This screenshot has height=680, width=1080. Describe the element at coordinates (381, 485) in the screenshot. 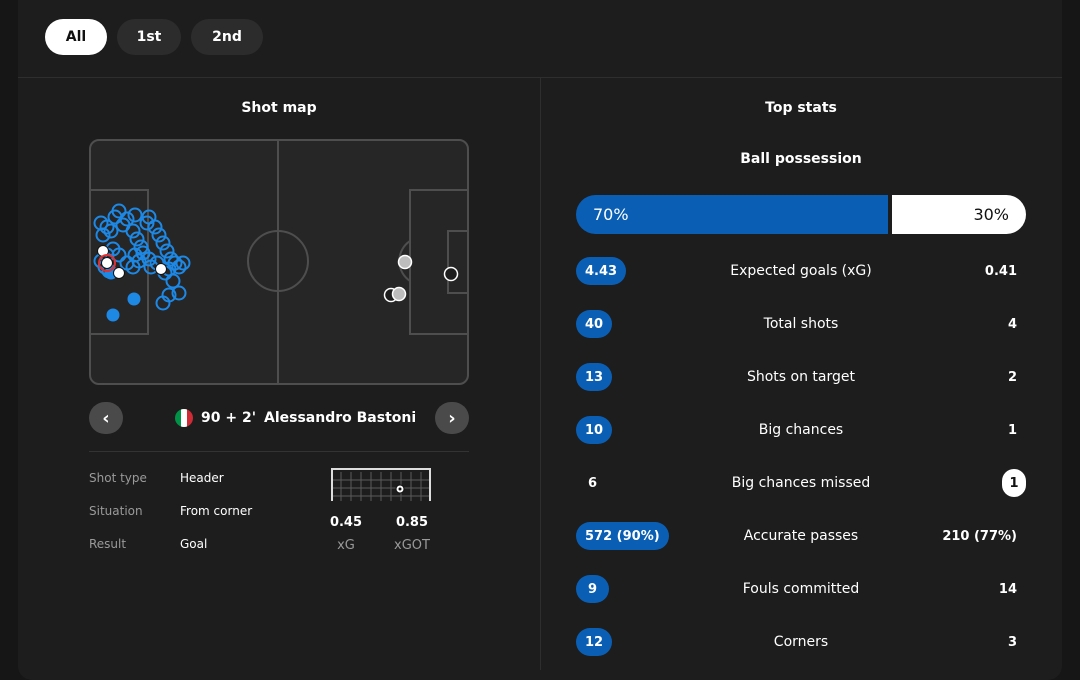

I see `goal-frame-icon` at that location.